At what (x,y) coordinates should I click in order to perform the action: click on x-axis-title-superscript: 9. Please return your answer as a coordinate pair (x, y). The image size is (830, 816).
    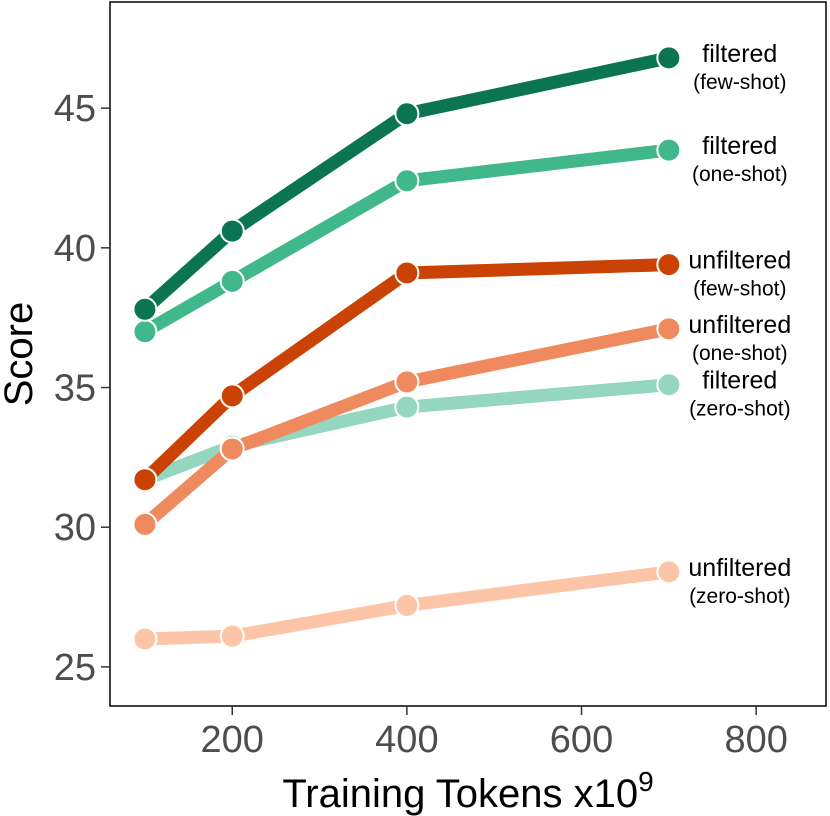
    Looking at the image, I should click on (646, 781).